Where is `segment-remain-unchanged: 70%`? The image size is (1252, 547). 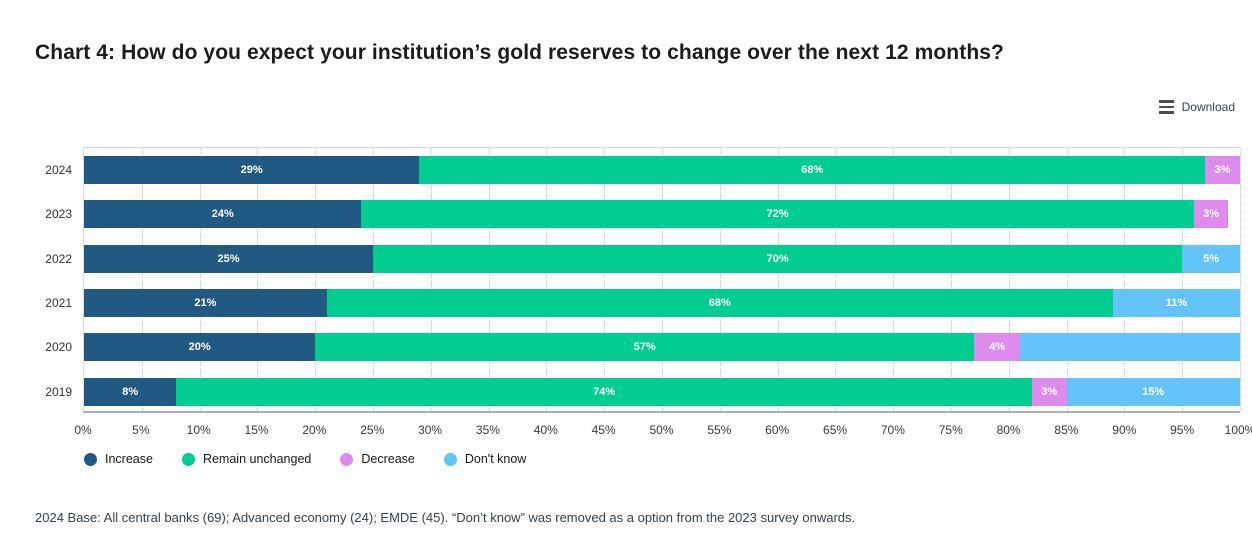
segment-remain-unchanged: 70% is located at coordinates (778, 258).